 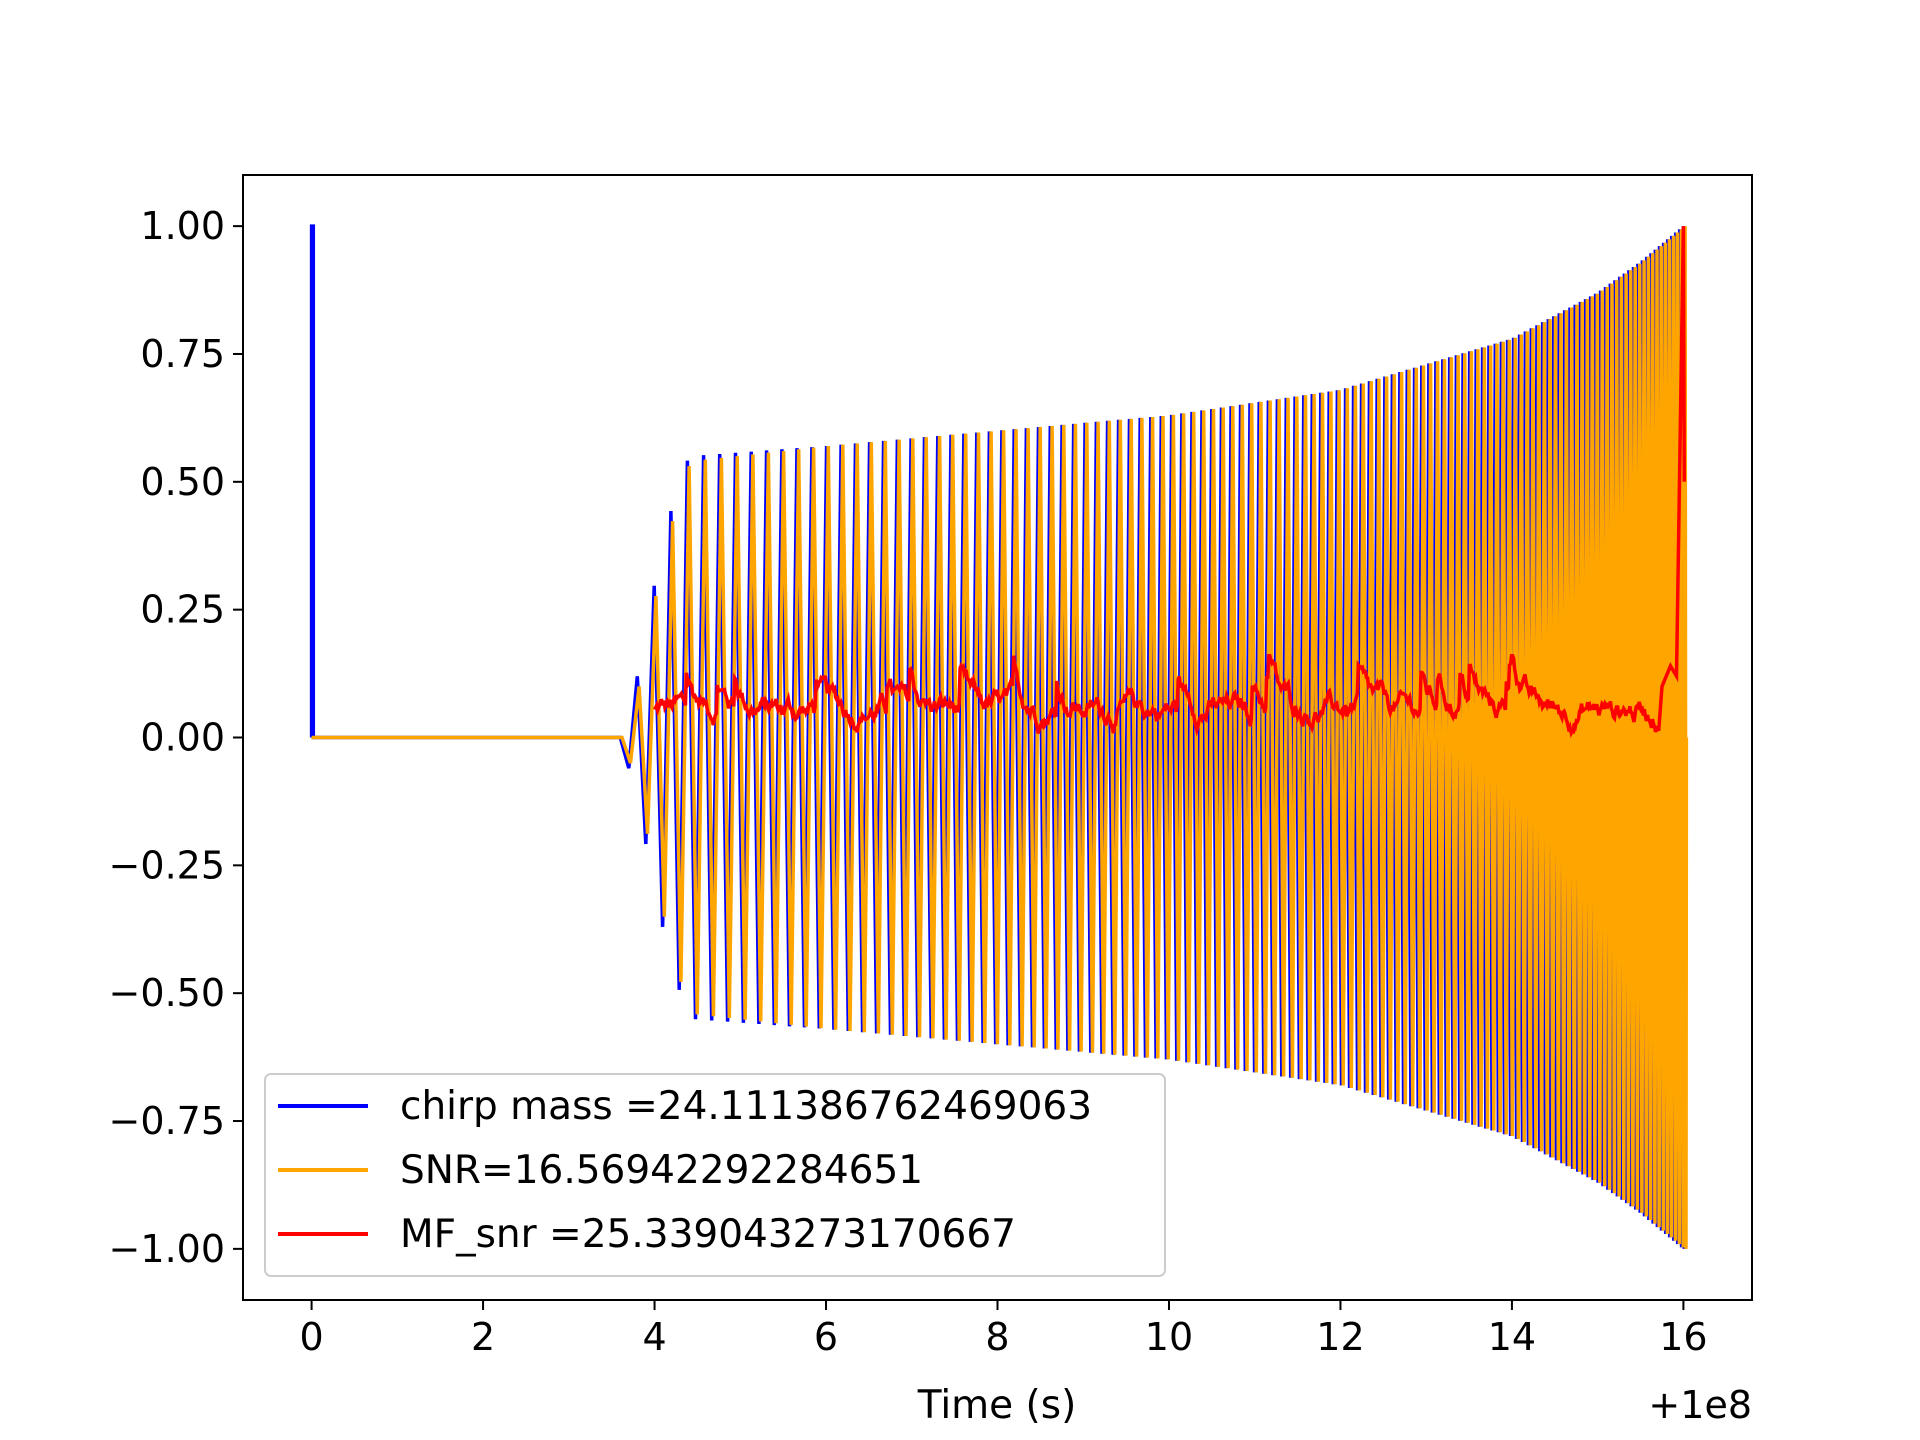 I want to click on x-axis: 0 2 4 6 8 10 12 14 16, so click(x=1003, y=1329).